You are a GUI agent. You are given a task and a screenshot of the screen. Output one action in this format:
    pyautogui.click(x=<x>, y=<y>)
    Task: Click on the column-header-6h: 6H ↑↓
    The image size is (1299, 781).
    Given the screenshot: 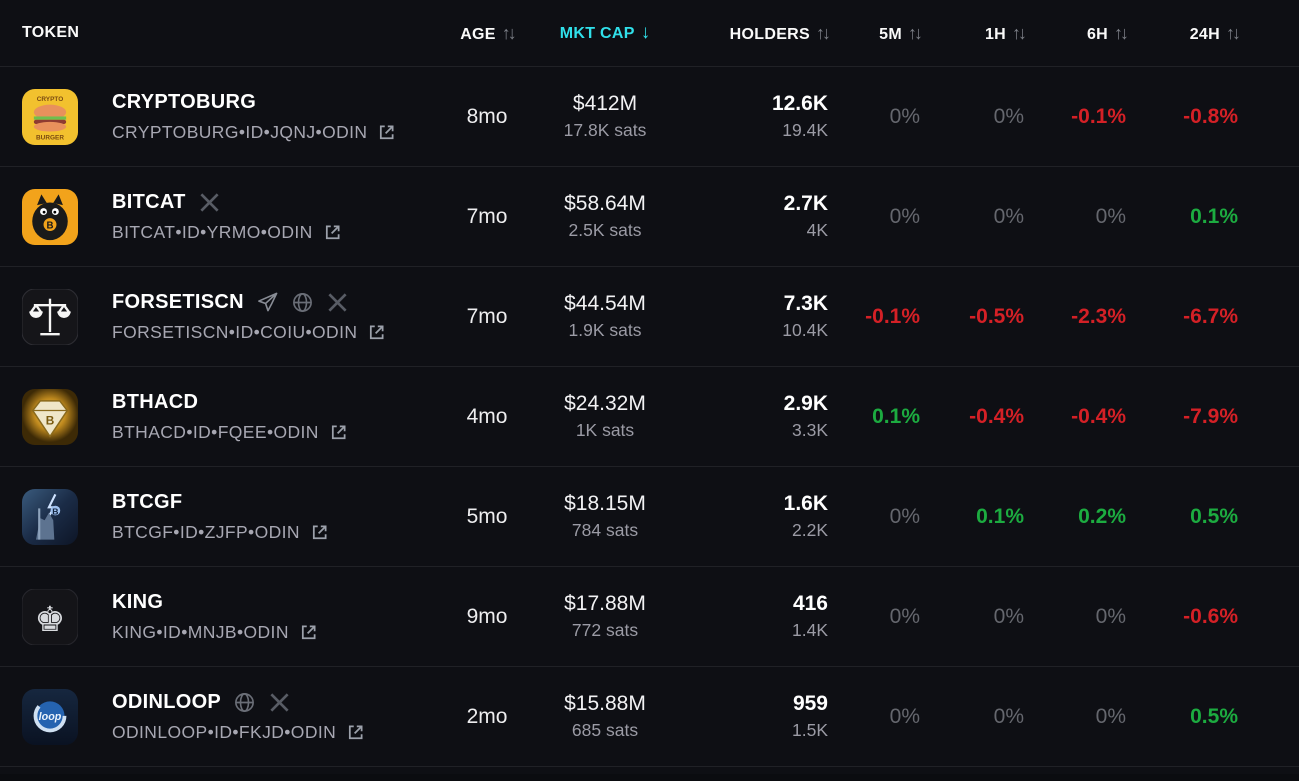 What is the action you would take?
    pyautogui.click(x=1076, y=33)
    